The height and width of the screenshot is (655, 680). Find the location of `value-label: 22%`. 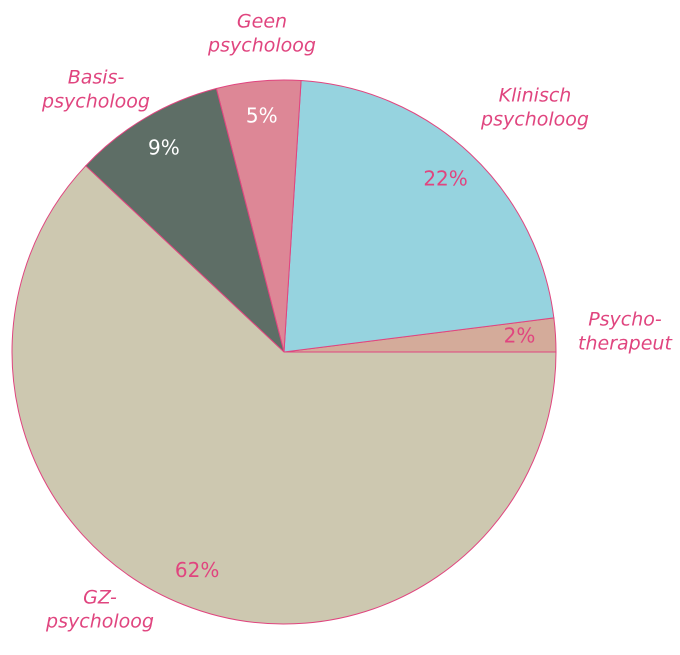

value-label: 22% is located at coordinates (445, 178).